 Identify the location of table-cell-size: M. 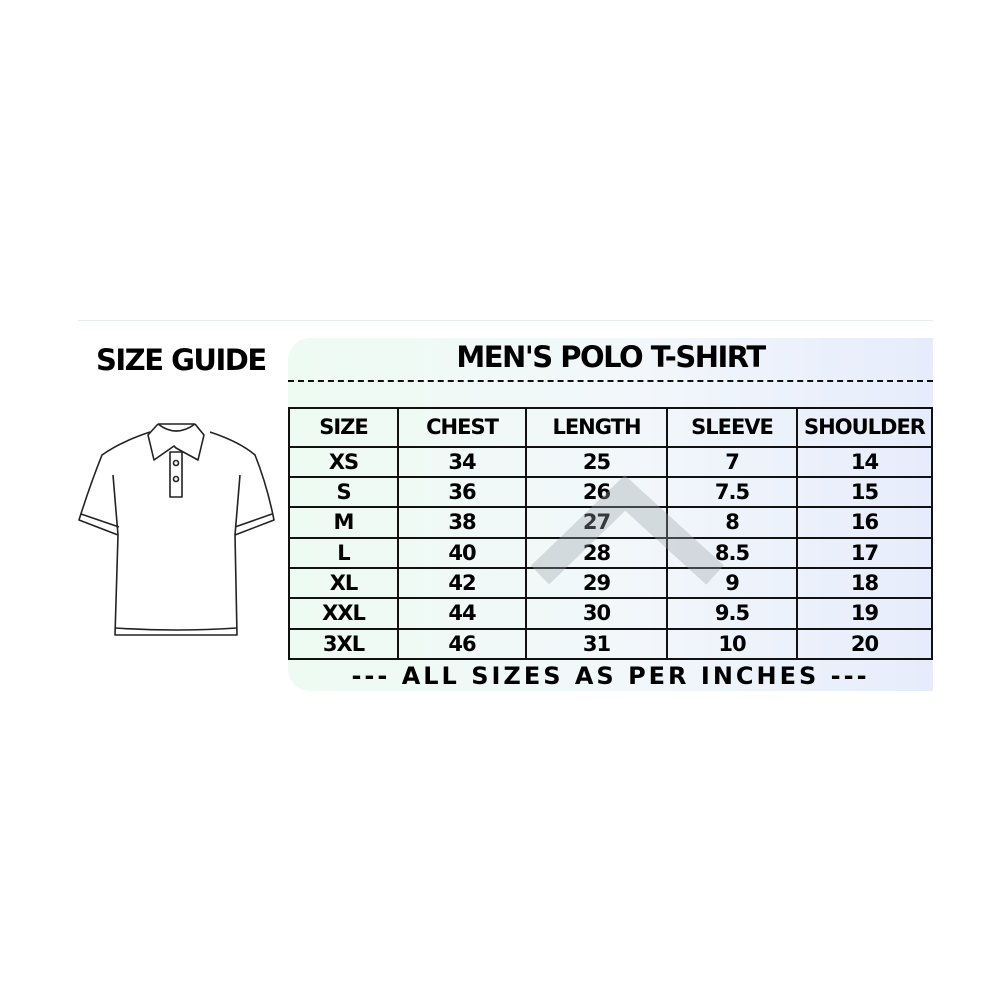
(343, 522).